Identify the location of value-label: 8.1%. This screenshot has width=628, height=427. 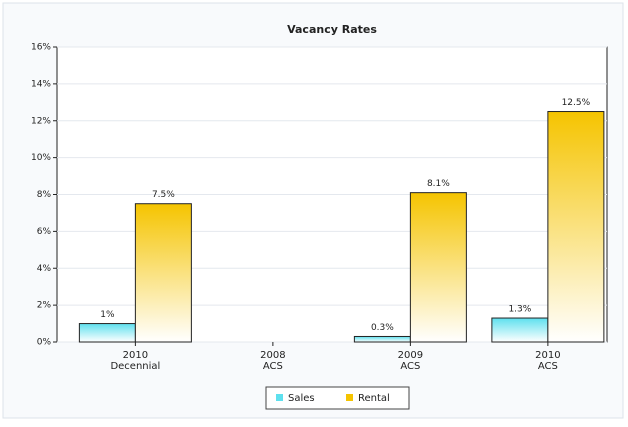
(438, 184).